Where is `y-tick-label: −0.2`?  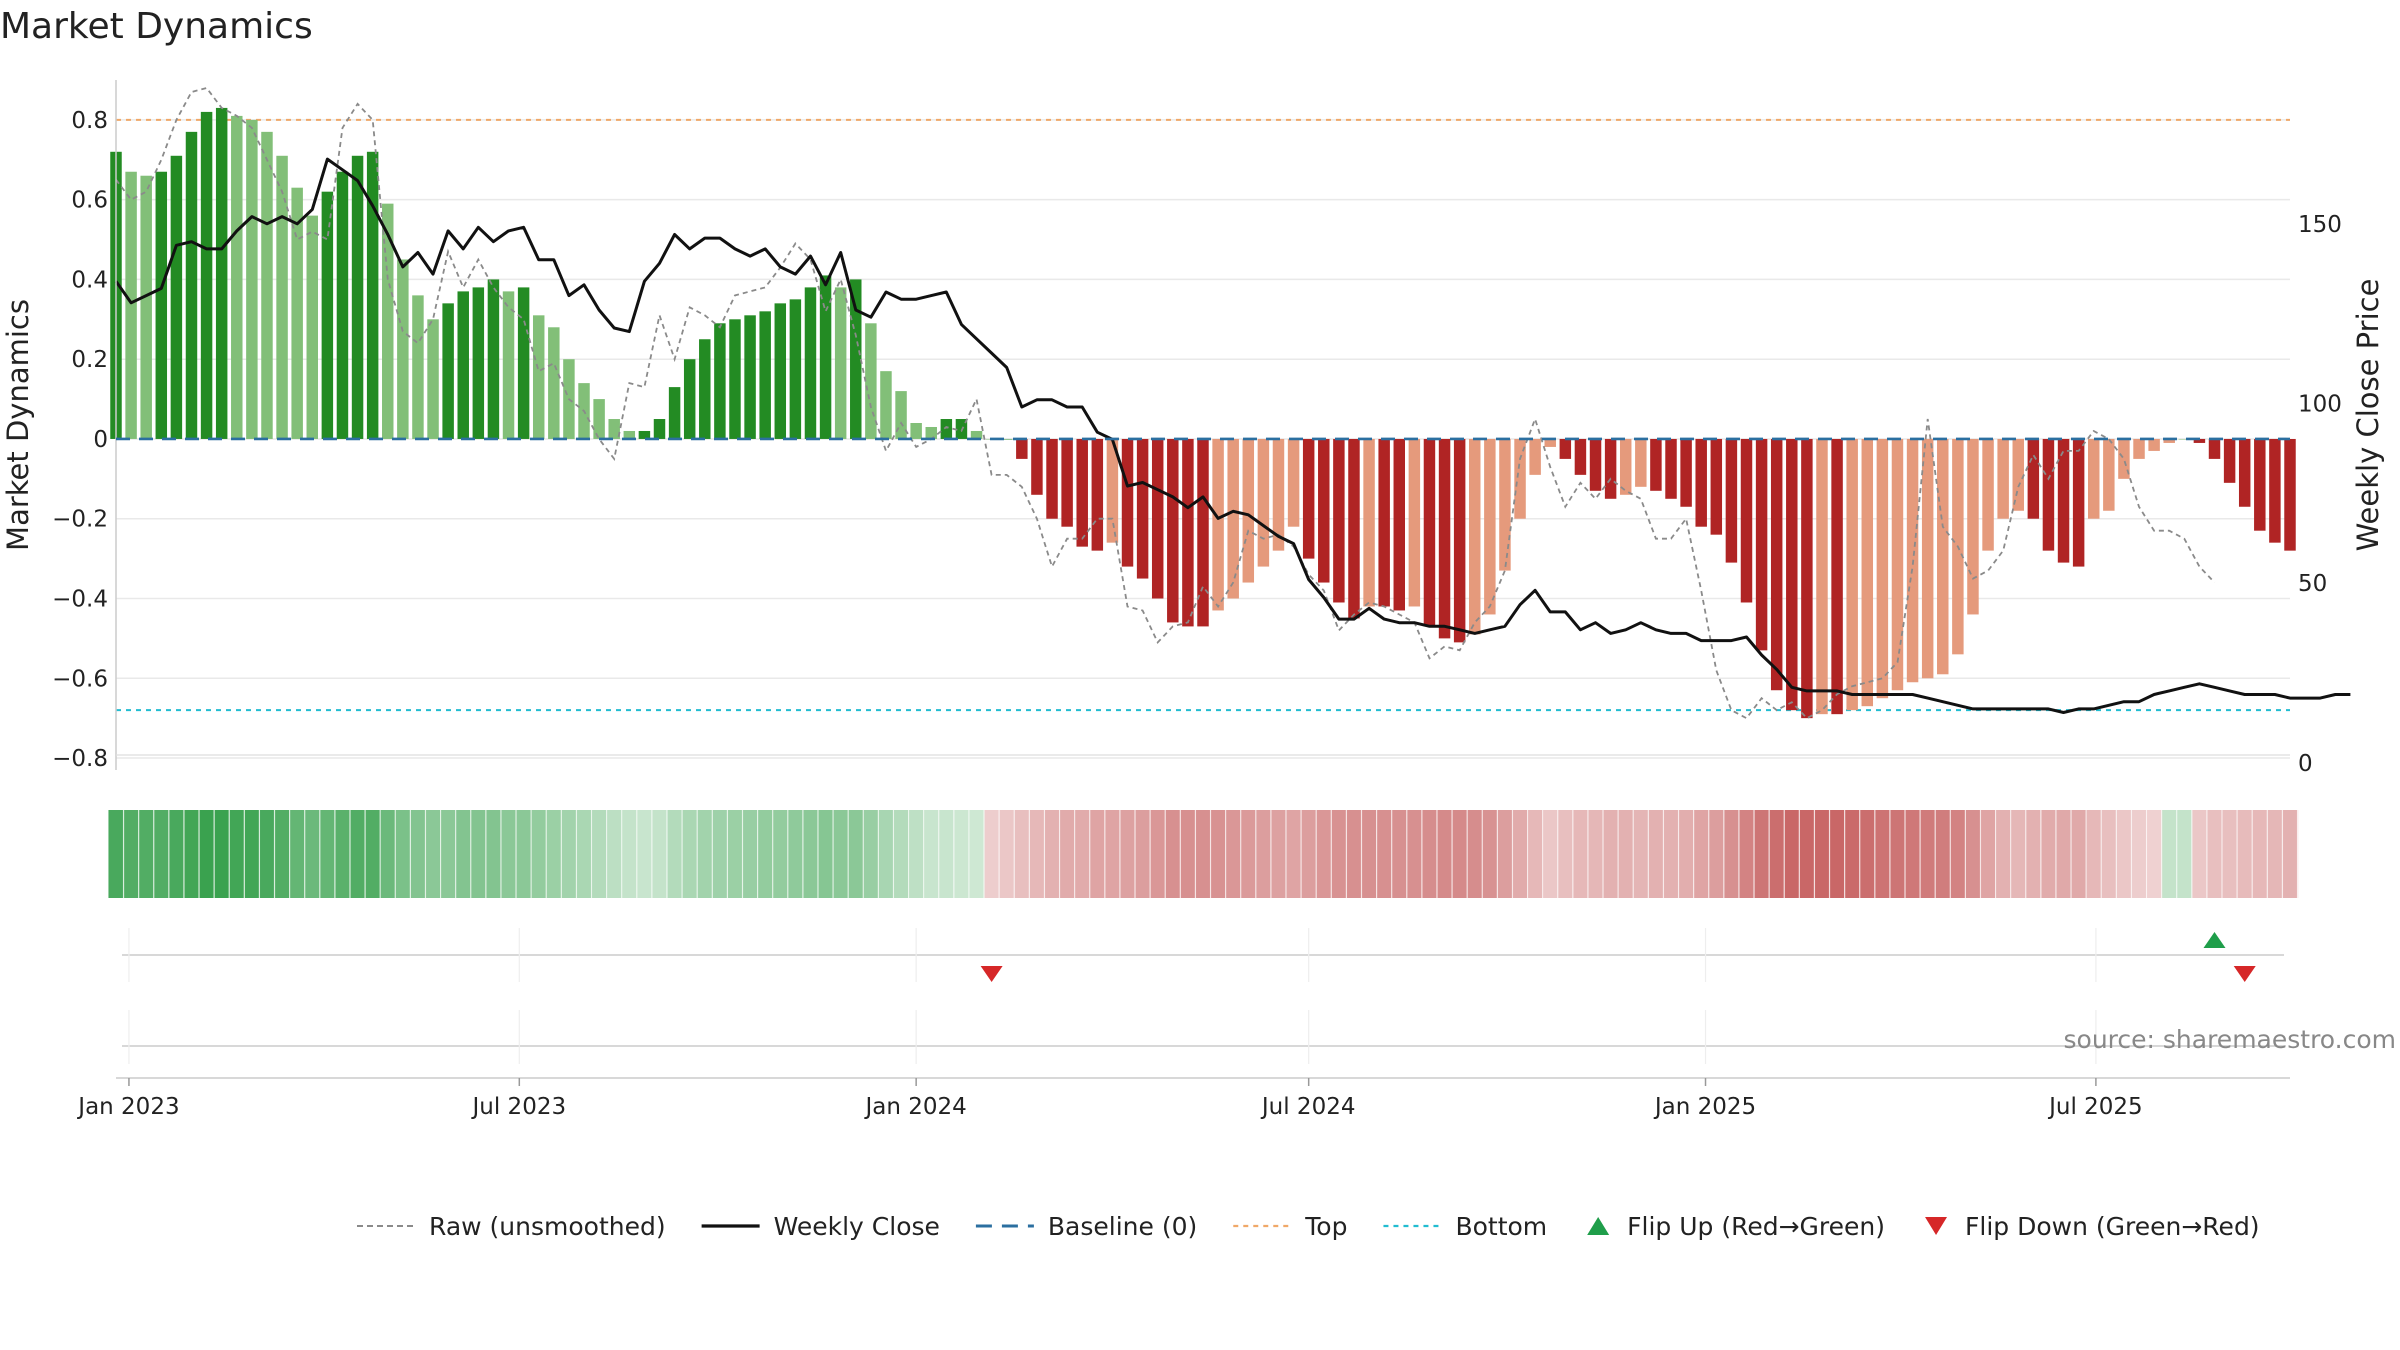
y-tick-label: −0.2 is located at coordinates (80, 520).